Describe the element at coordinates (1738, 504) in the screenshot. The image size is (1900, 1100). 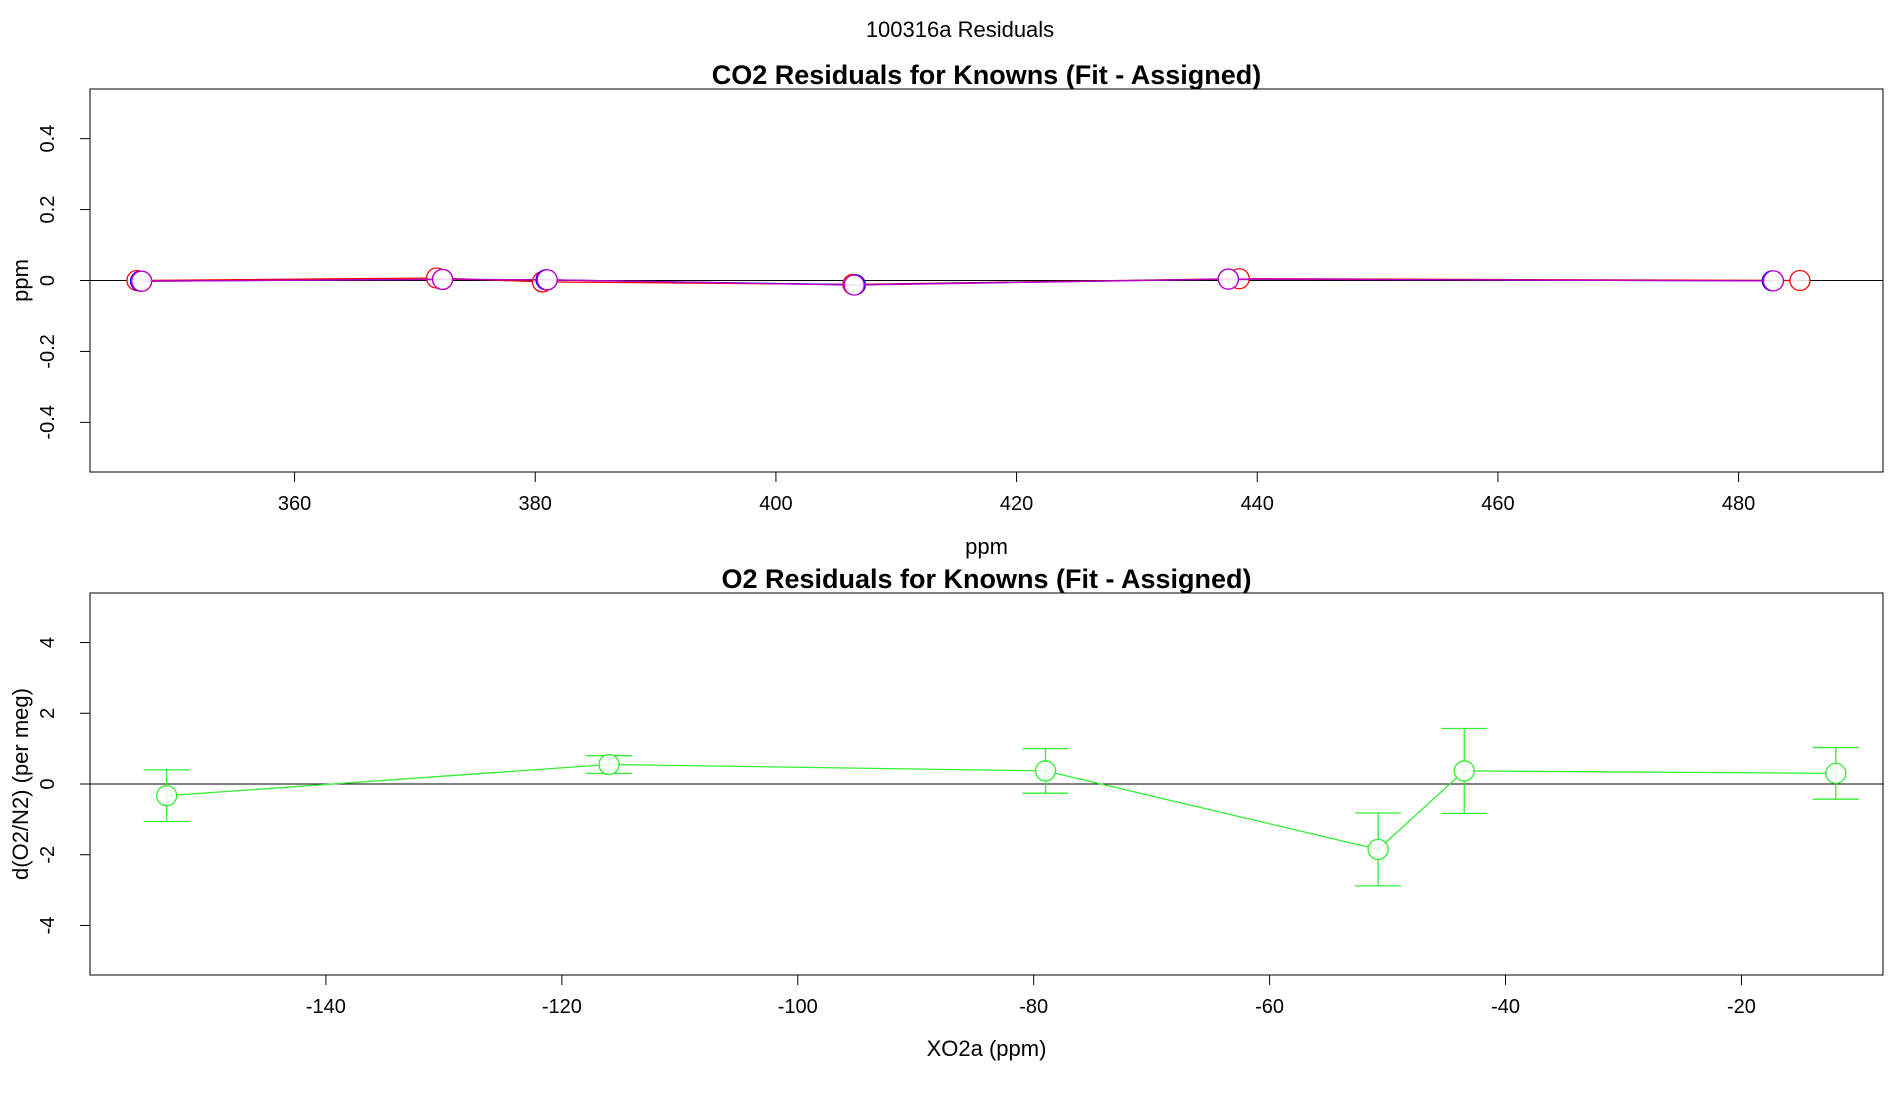
I see `x-tick-label: 480` at that location.